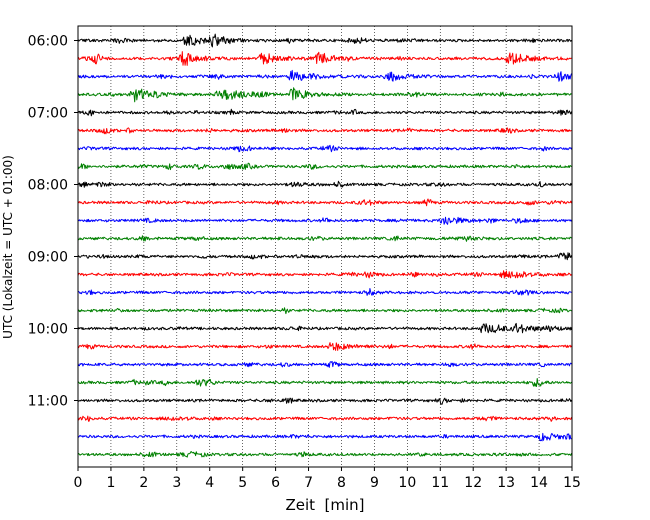  What do you see at coordinates (539, 483) in the screenshot?
I see `x-tick-label: 14` at bounding box center [539, 483].